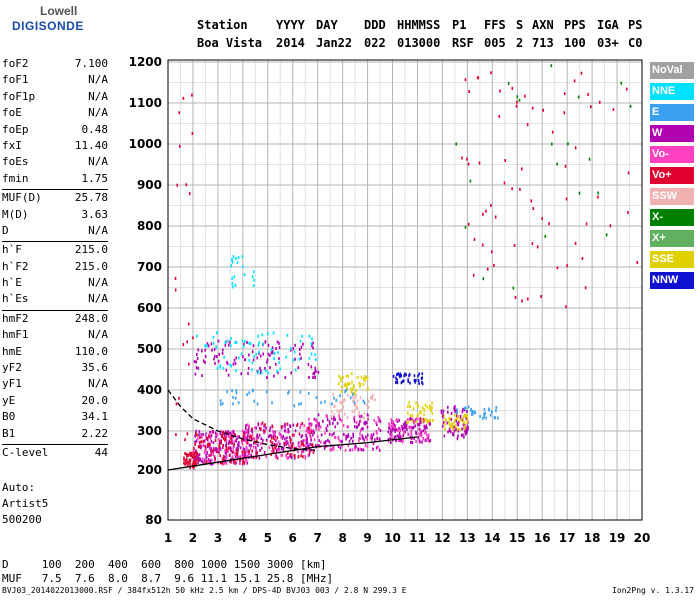  What do you see at coordinates (55, 402) in the screenshot?
I see `parameter-row-ye: yE 20.0` at bounding box center [55, 402].